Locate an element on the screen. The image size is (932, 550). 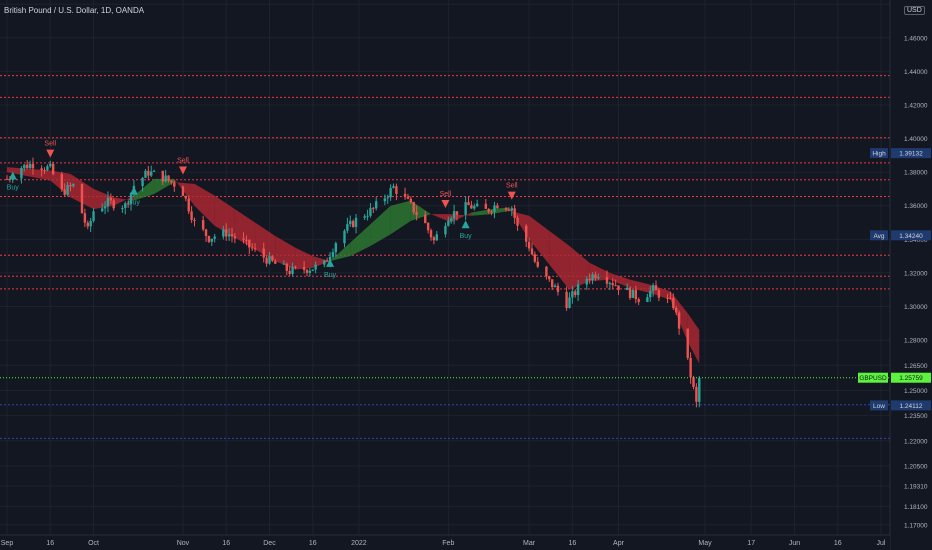
price-label-value: 1.25759 is located at coordinates (911, 378).